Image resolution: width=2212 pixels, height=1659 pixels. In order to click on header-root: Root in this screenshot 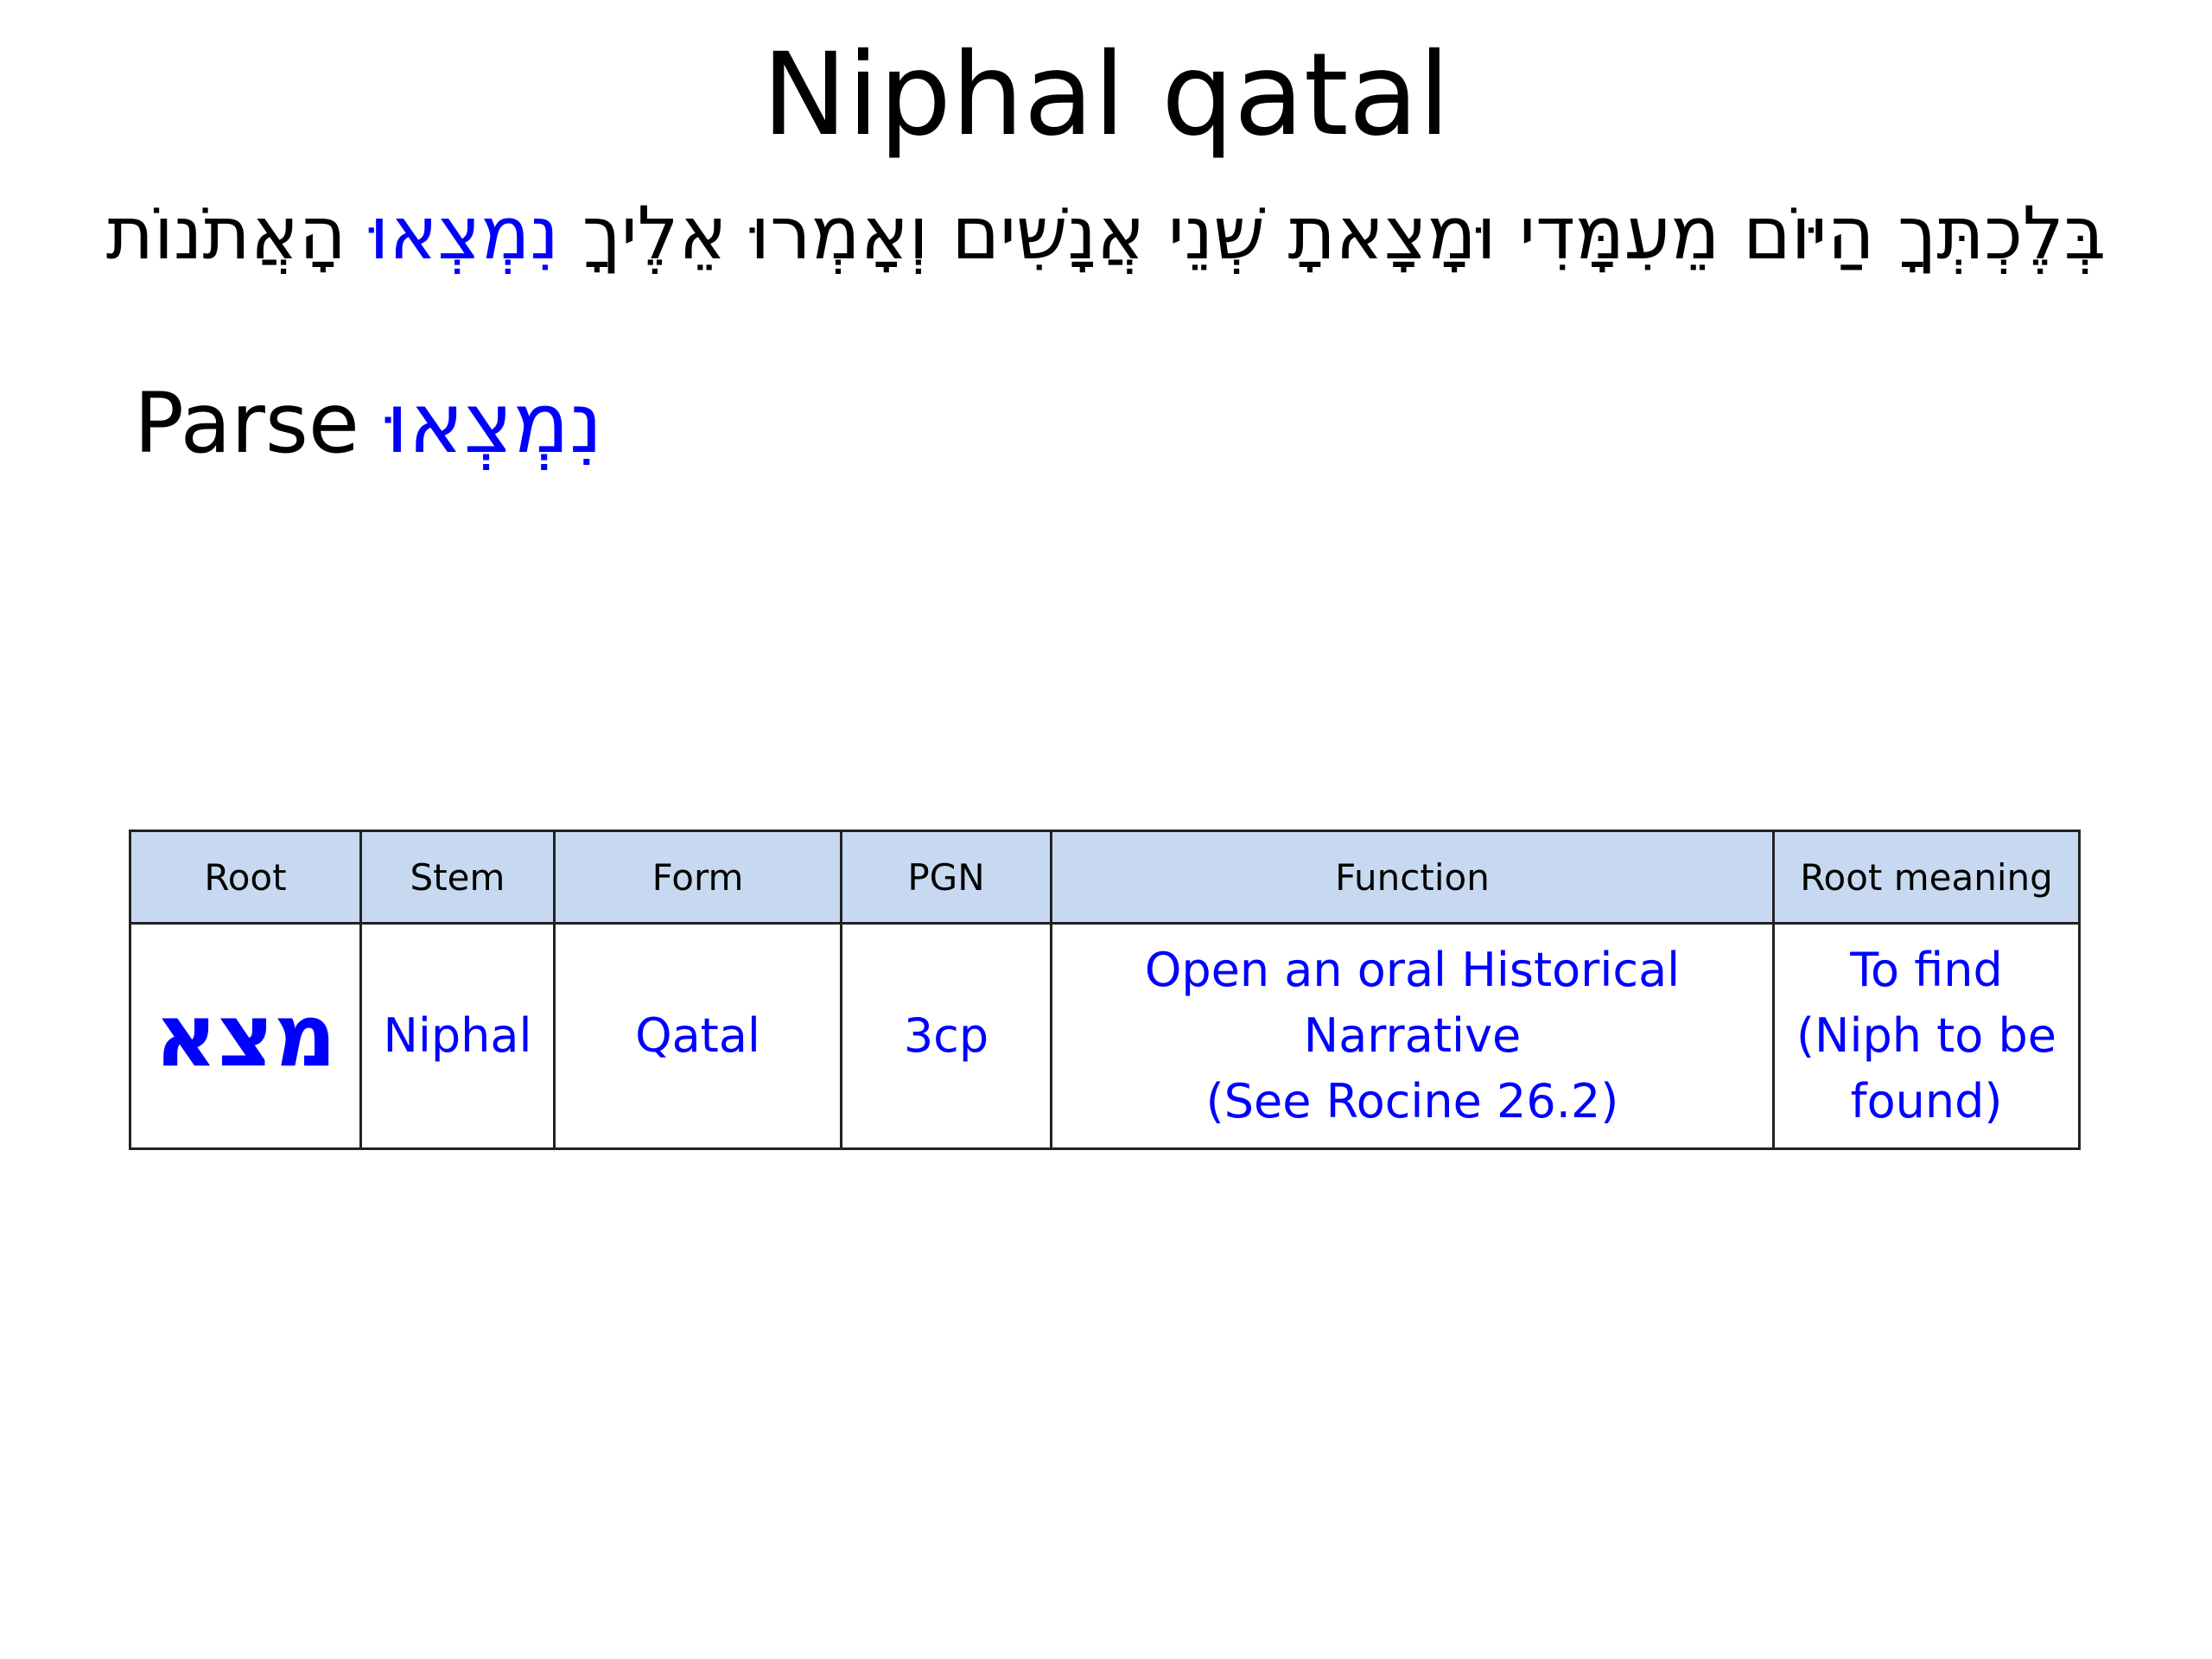, I will do `click(245, 877)`.